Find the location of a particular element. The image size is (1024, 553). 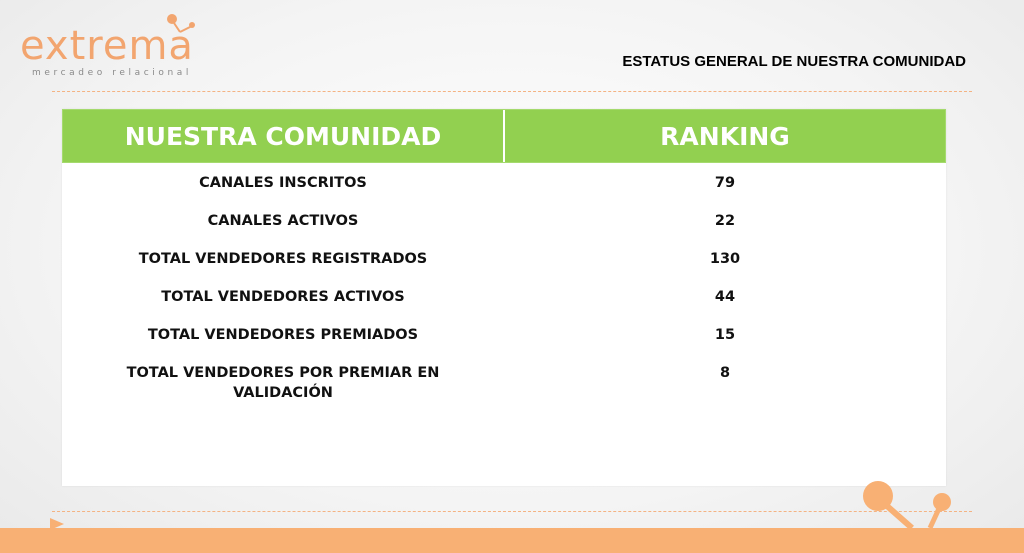

brand-tagline: mercadeo relacional is located at coordinates (112, 73).